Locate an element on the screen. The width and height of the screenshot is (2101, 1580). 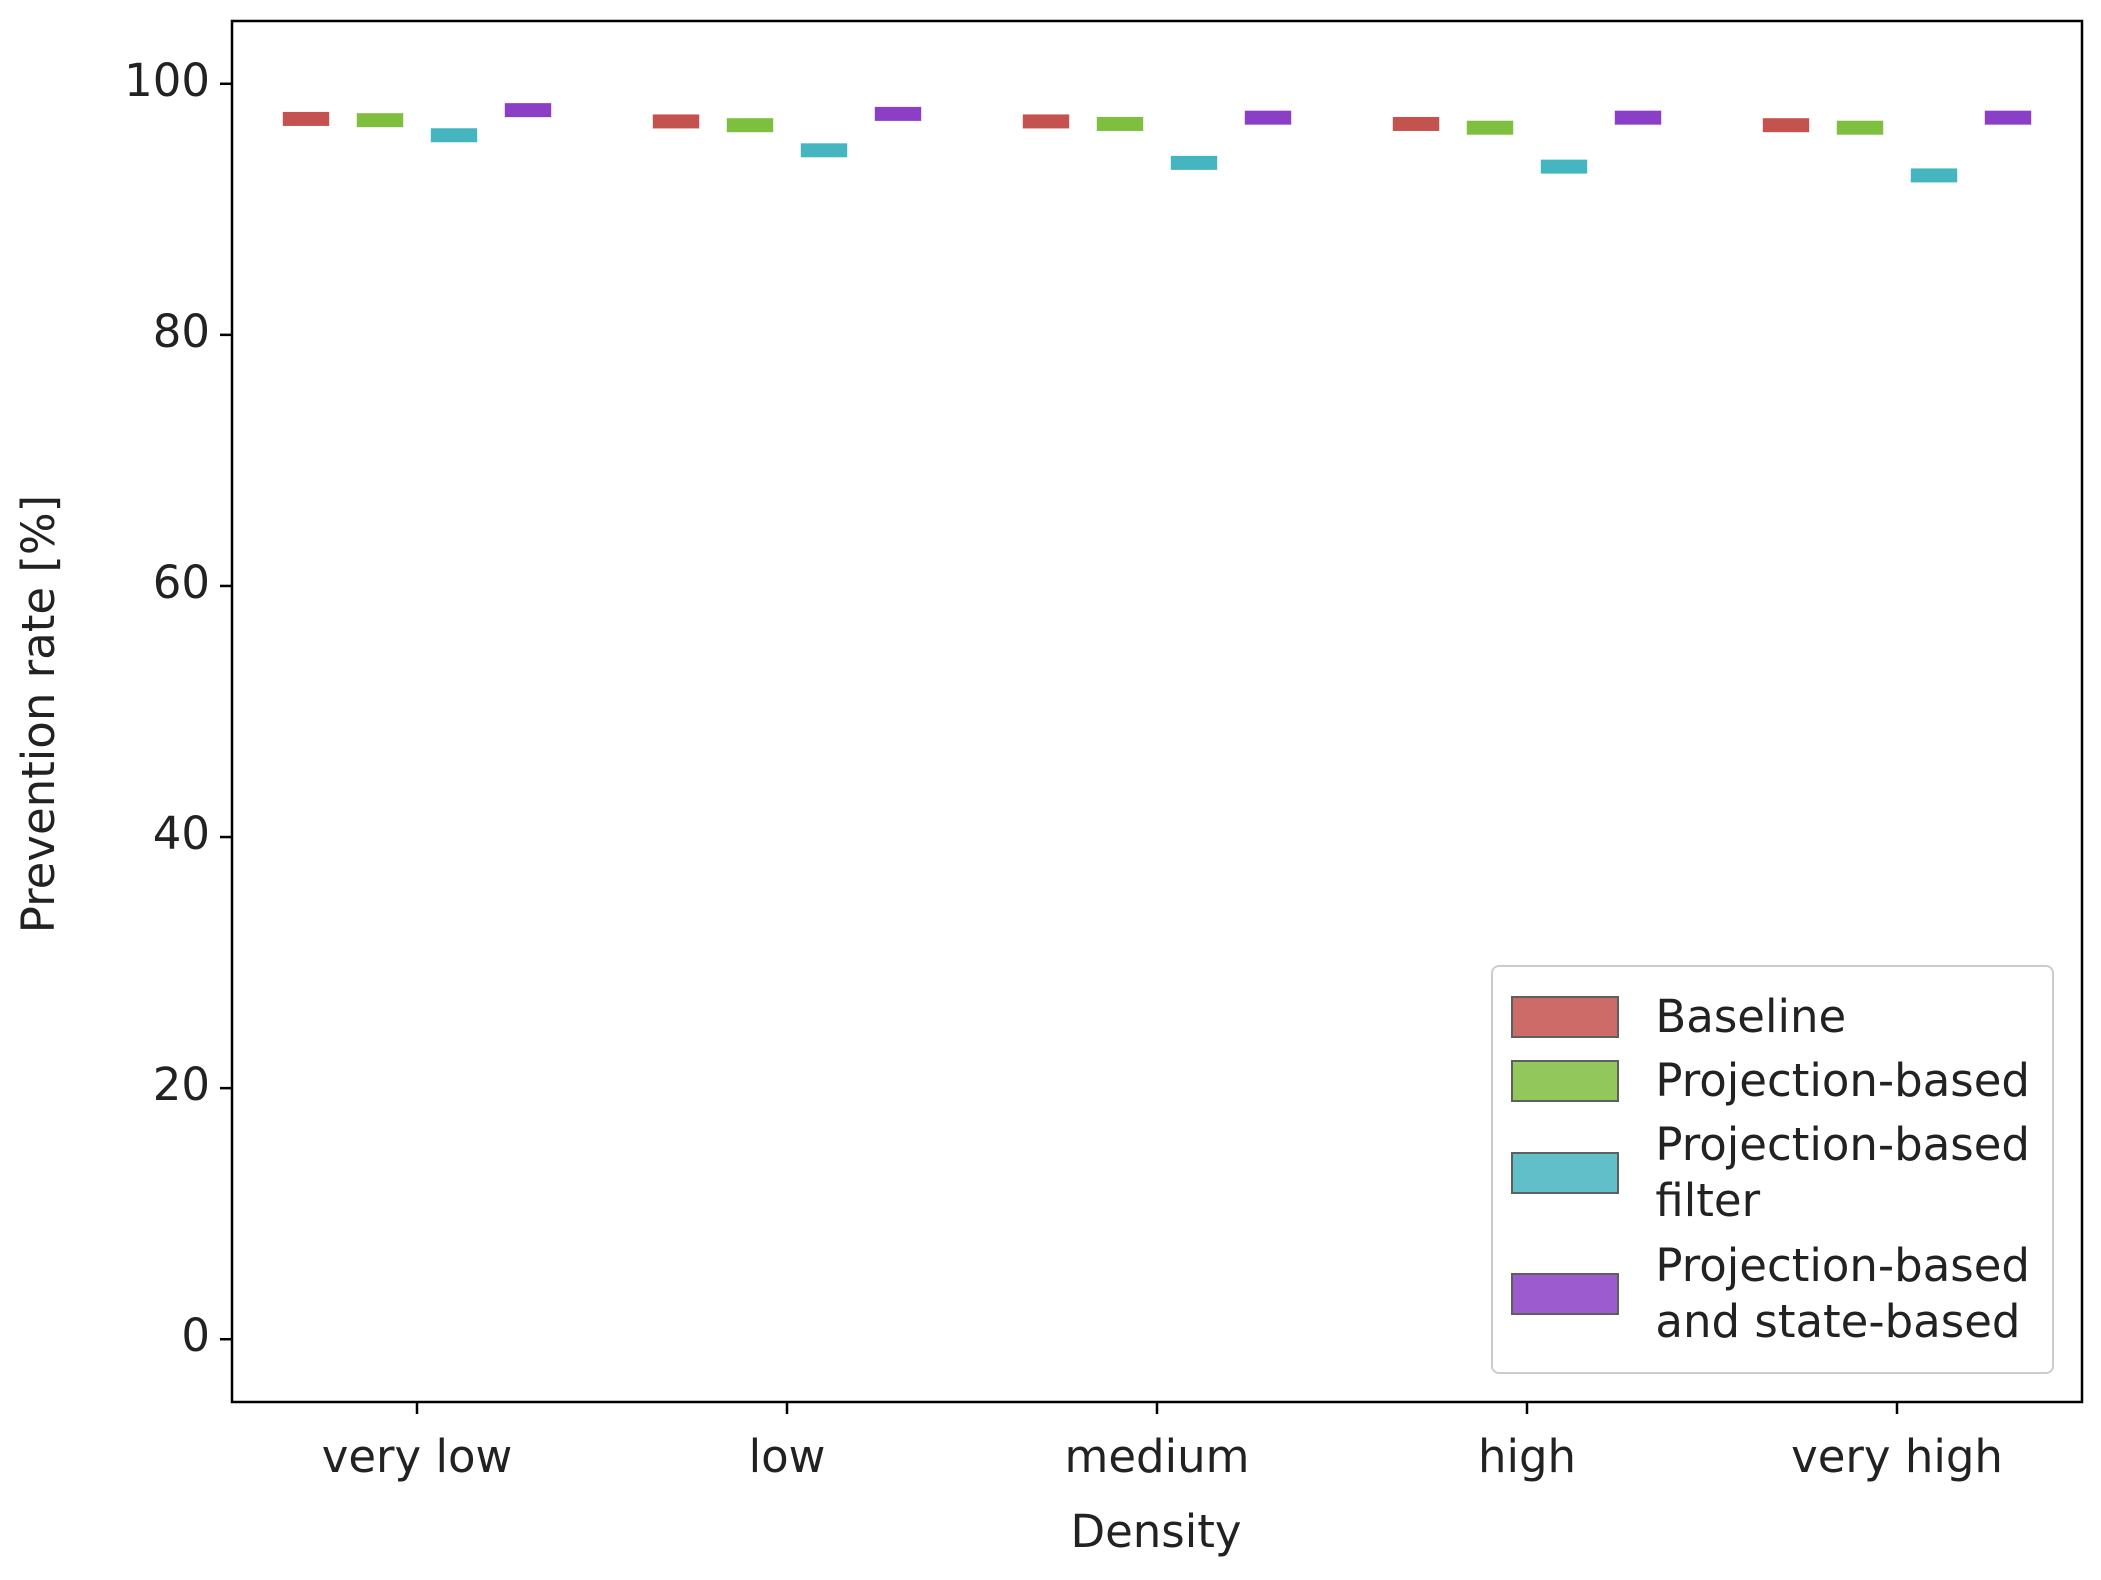
y-tick-label: 80 is located at coordinates (181, 331).